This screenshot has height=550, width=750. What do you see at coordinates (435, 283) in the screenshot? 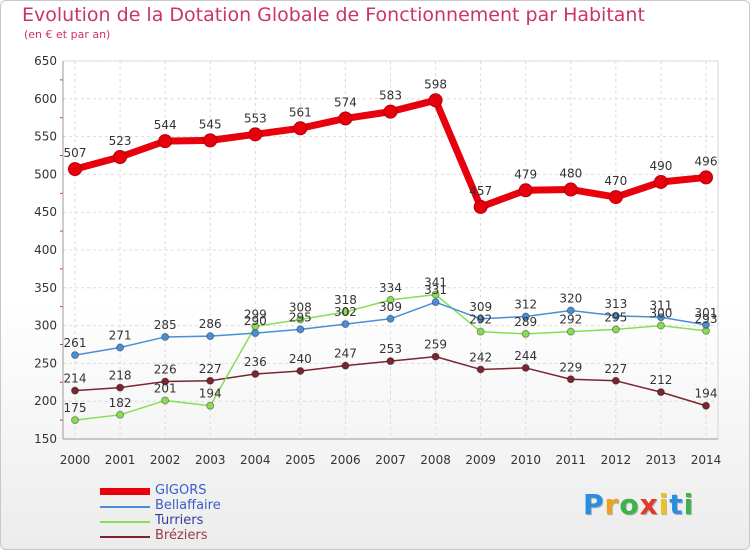
I see `data-label-turriers: 341` at bounding box center [435, 283].